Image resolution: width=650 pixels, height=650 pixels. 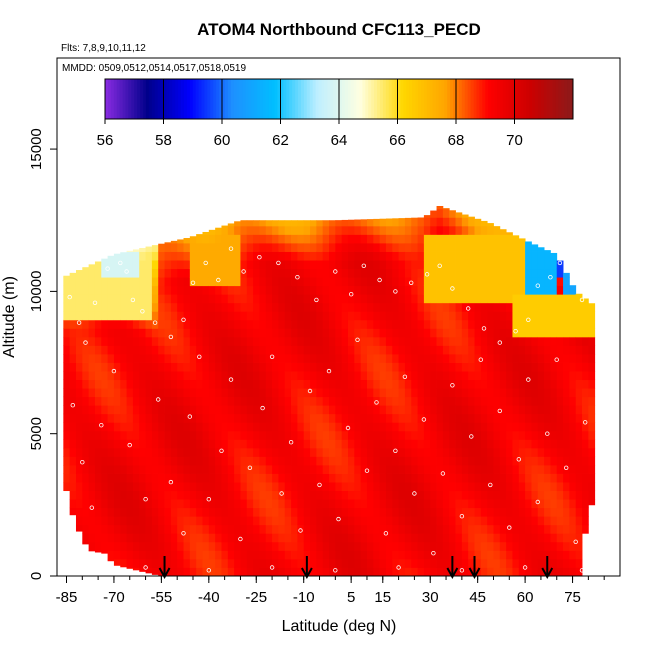 What do you see at coordinates (363, 265) in the screenshot?
I see `sample-point` at bounding box center [363, 265].